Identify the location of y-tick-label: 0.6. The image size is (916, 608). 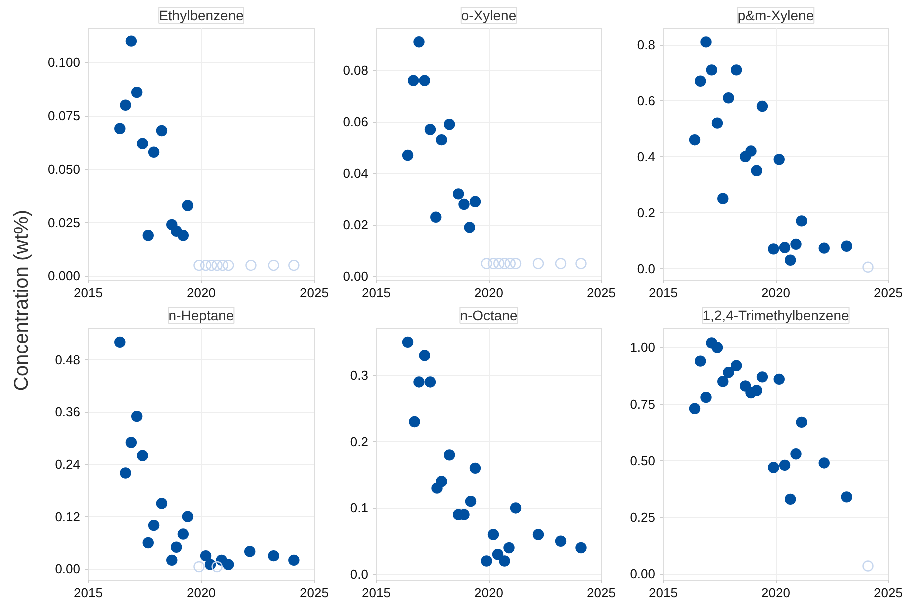
(646, 100).